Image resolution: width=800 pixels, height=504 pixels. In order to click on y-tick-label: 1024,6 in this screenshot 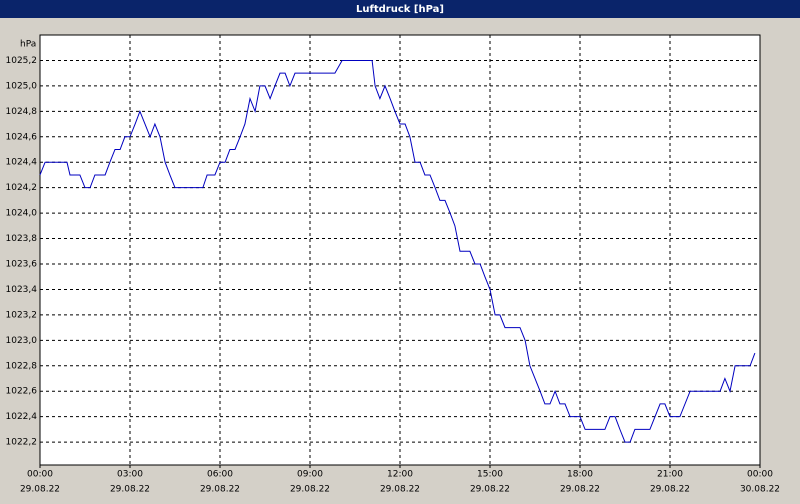, I will do `click(22, 137)`.